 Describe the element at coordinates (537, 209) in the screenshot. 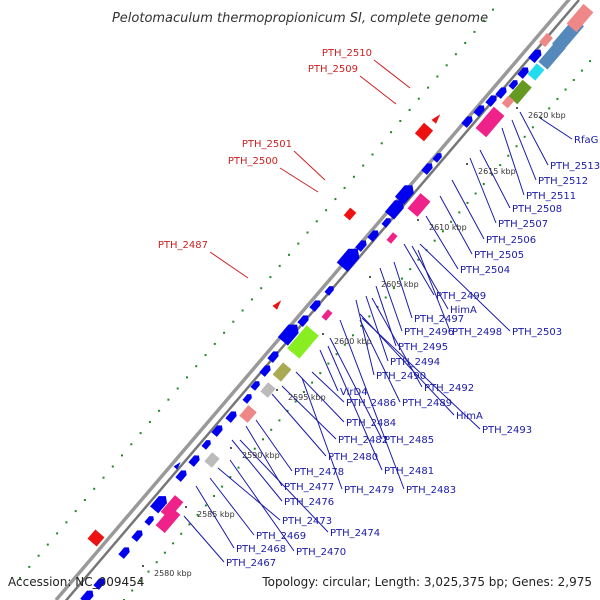

I see `label-pth-2508-4: PTH_2508` at that location.